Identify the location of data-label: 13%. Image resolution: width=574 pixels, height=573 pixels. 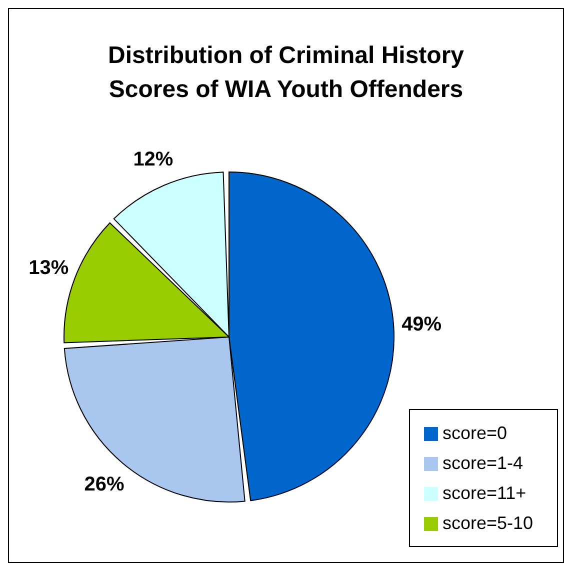
(48, 268).